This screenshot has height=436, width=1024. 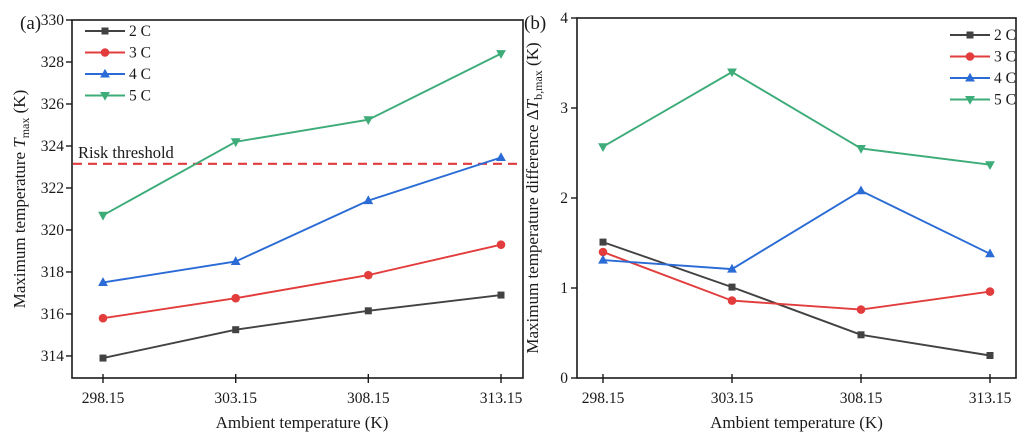 I want to click on risk-threshold-label: Risk threshold, so click(x=126, y=152).